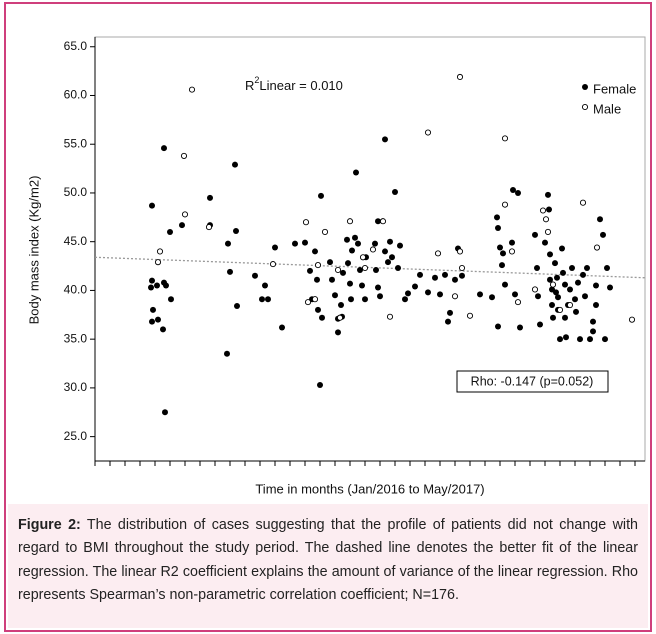 This screenshot has height=634, width=656. Describe the element at coordinates (369, 488) in the screenshot. I see `x-axis-label: Time in months (Jan/2016 to May/2017)` at that location.